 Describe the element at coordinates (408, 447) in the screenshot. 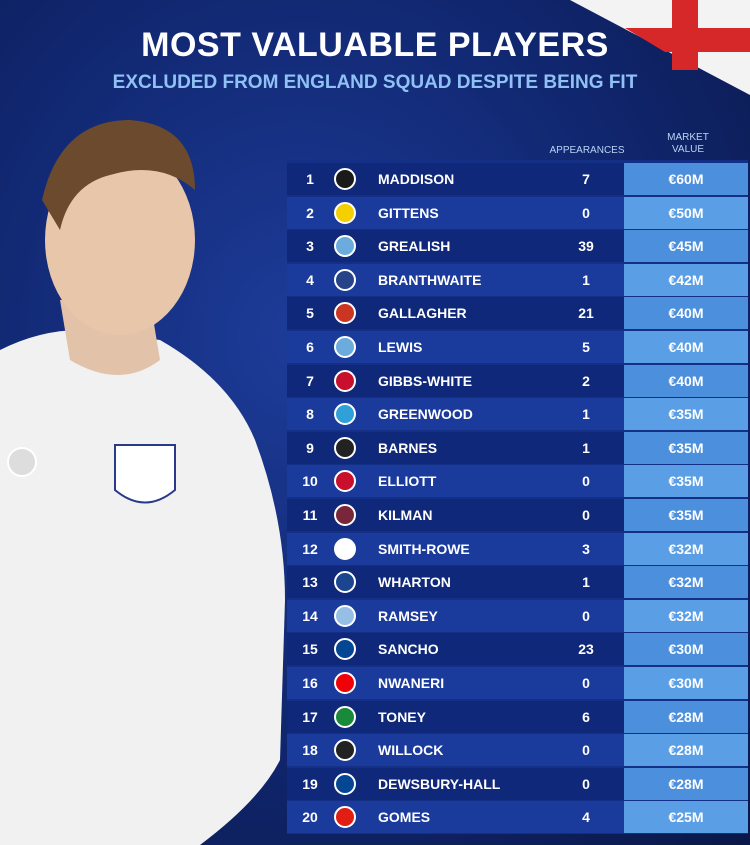

I see `player-name: BARNES` at that location.